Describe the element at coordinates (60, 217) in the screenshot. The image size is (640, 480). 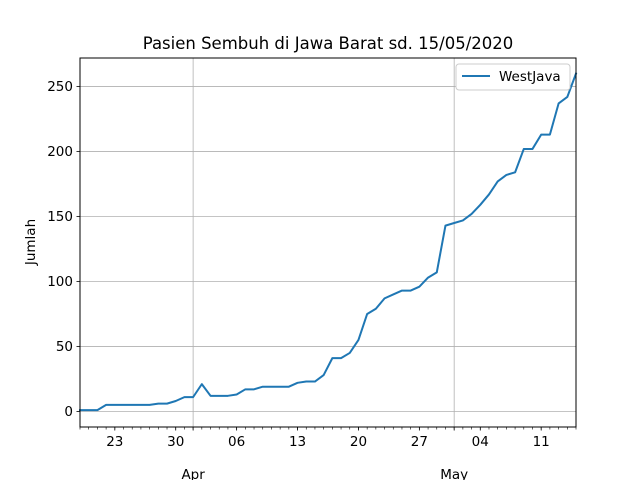
I see `y-tick-label: 150` at that location.